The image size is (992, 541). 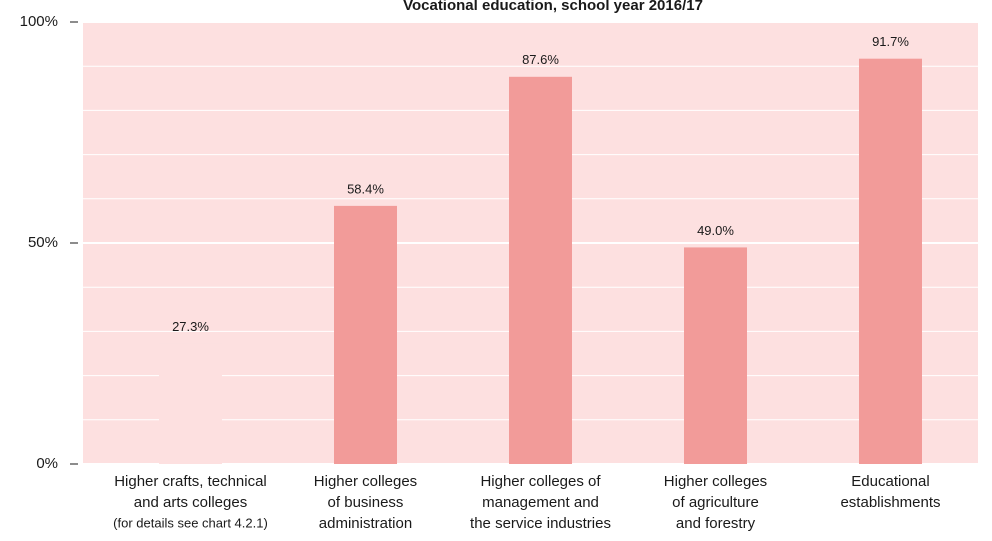 What do you see at coordinates (365, 188) in the screenshot?
I see `value-label: 58.4%` at bounding box center [365, 188].